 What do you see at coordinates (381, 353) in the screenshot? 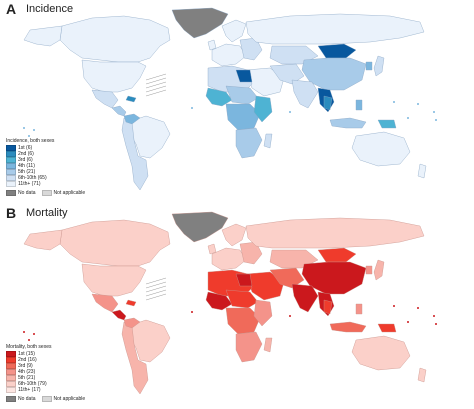
I see `region-australia` at bounding box center [381, 353].